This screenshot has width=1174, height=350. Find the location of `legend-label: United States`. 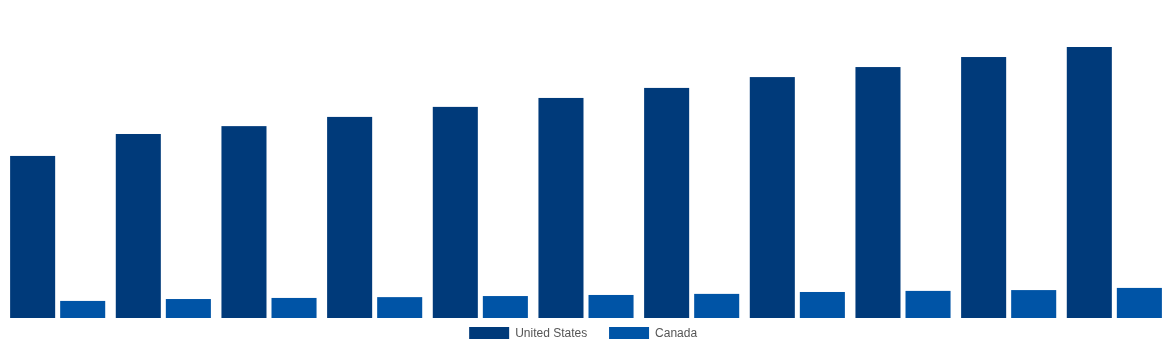

legend-label: United States is located at coordinates (551, 333).